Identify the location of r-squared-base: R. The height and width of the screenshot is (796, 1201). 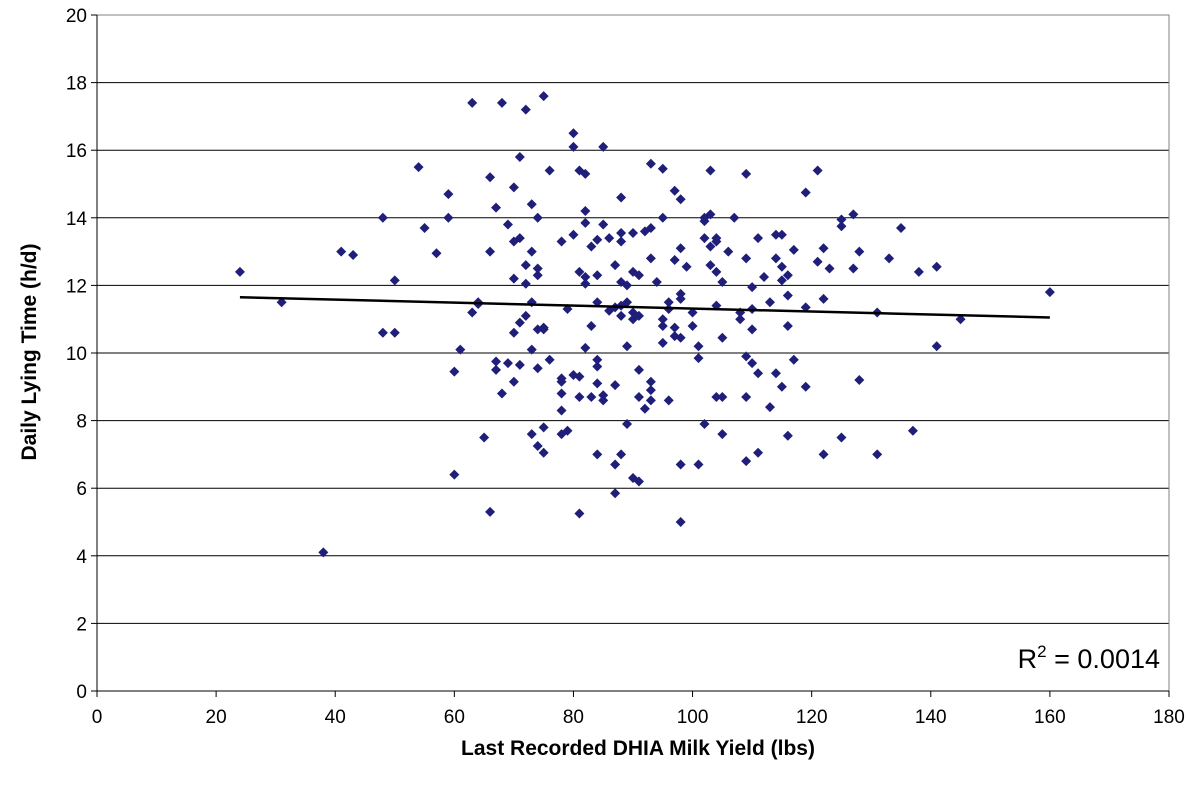
(1028, 659).